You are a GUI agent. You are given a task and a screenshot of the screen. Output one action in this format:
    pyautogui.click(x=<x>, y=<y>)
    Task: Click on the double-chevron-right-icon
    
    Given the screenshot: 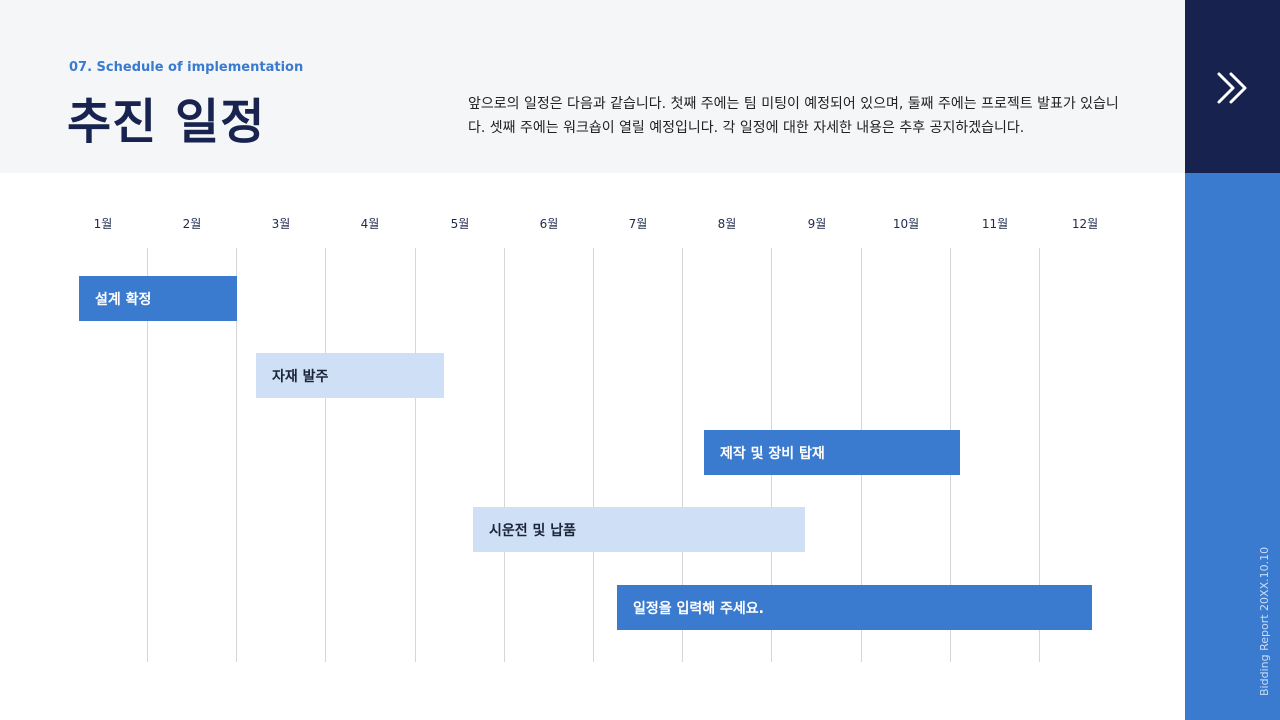 What is the action you would take?
    pyautogui.click(x=1233, y=88)
    